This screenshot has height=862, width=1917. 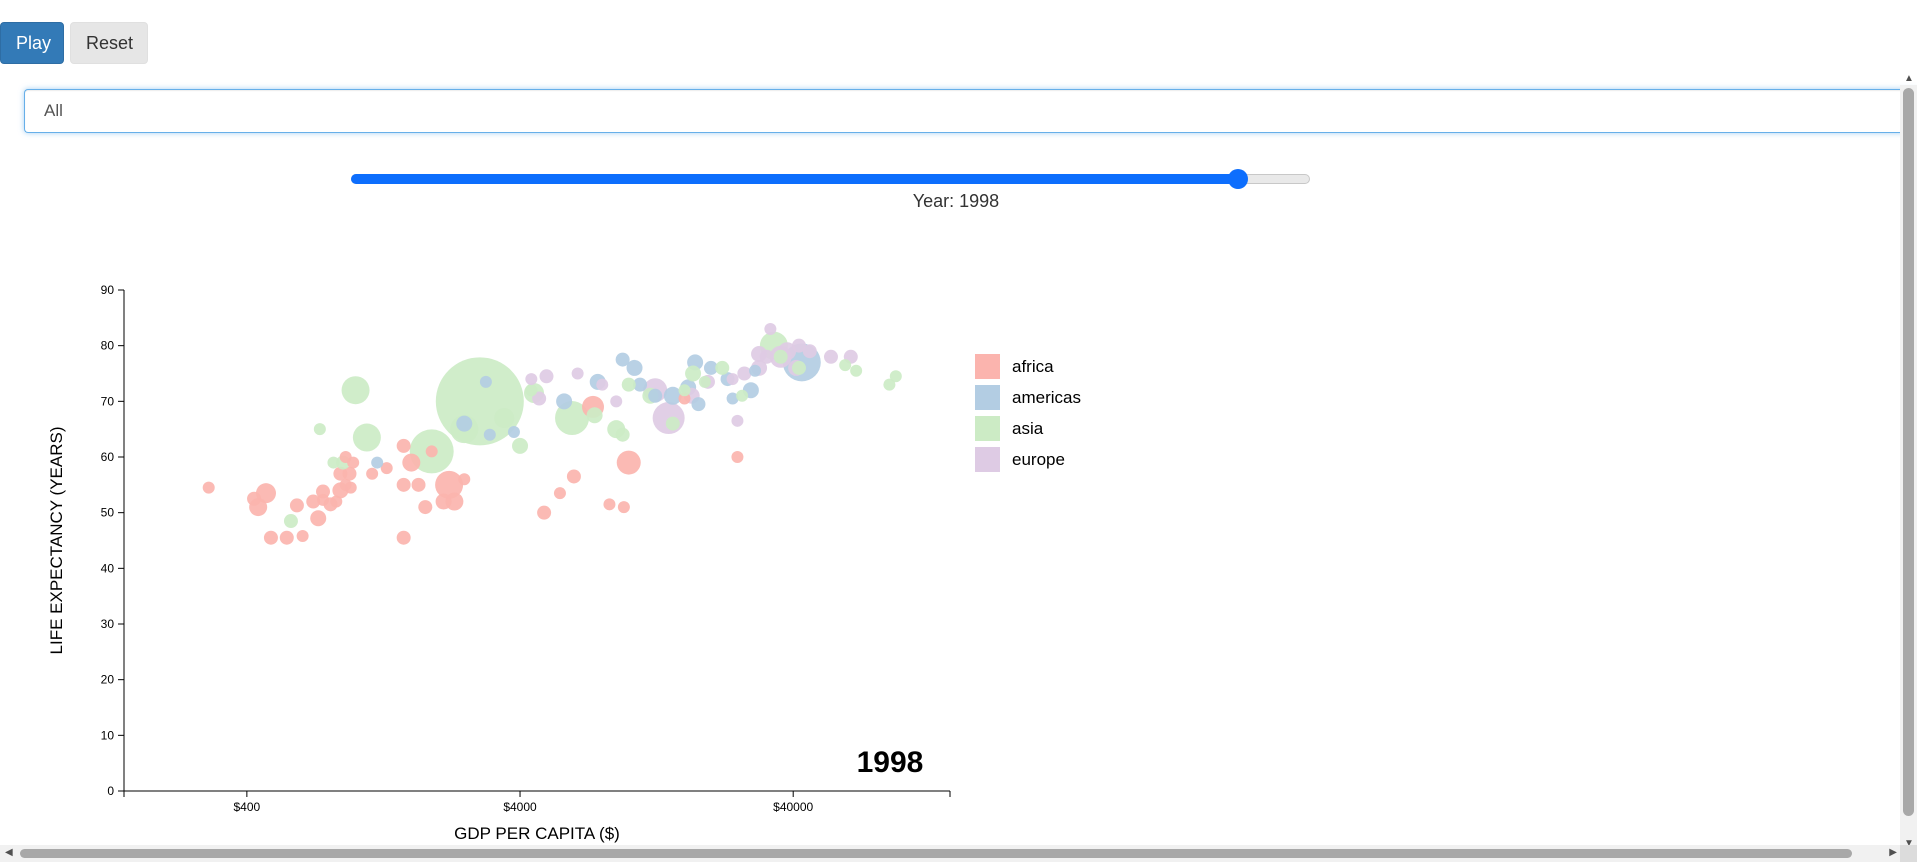 What do you see at coordinates (110, 791) in the screenshot?
I see `y-tick-label: 0` at bounding box center [110, 791].